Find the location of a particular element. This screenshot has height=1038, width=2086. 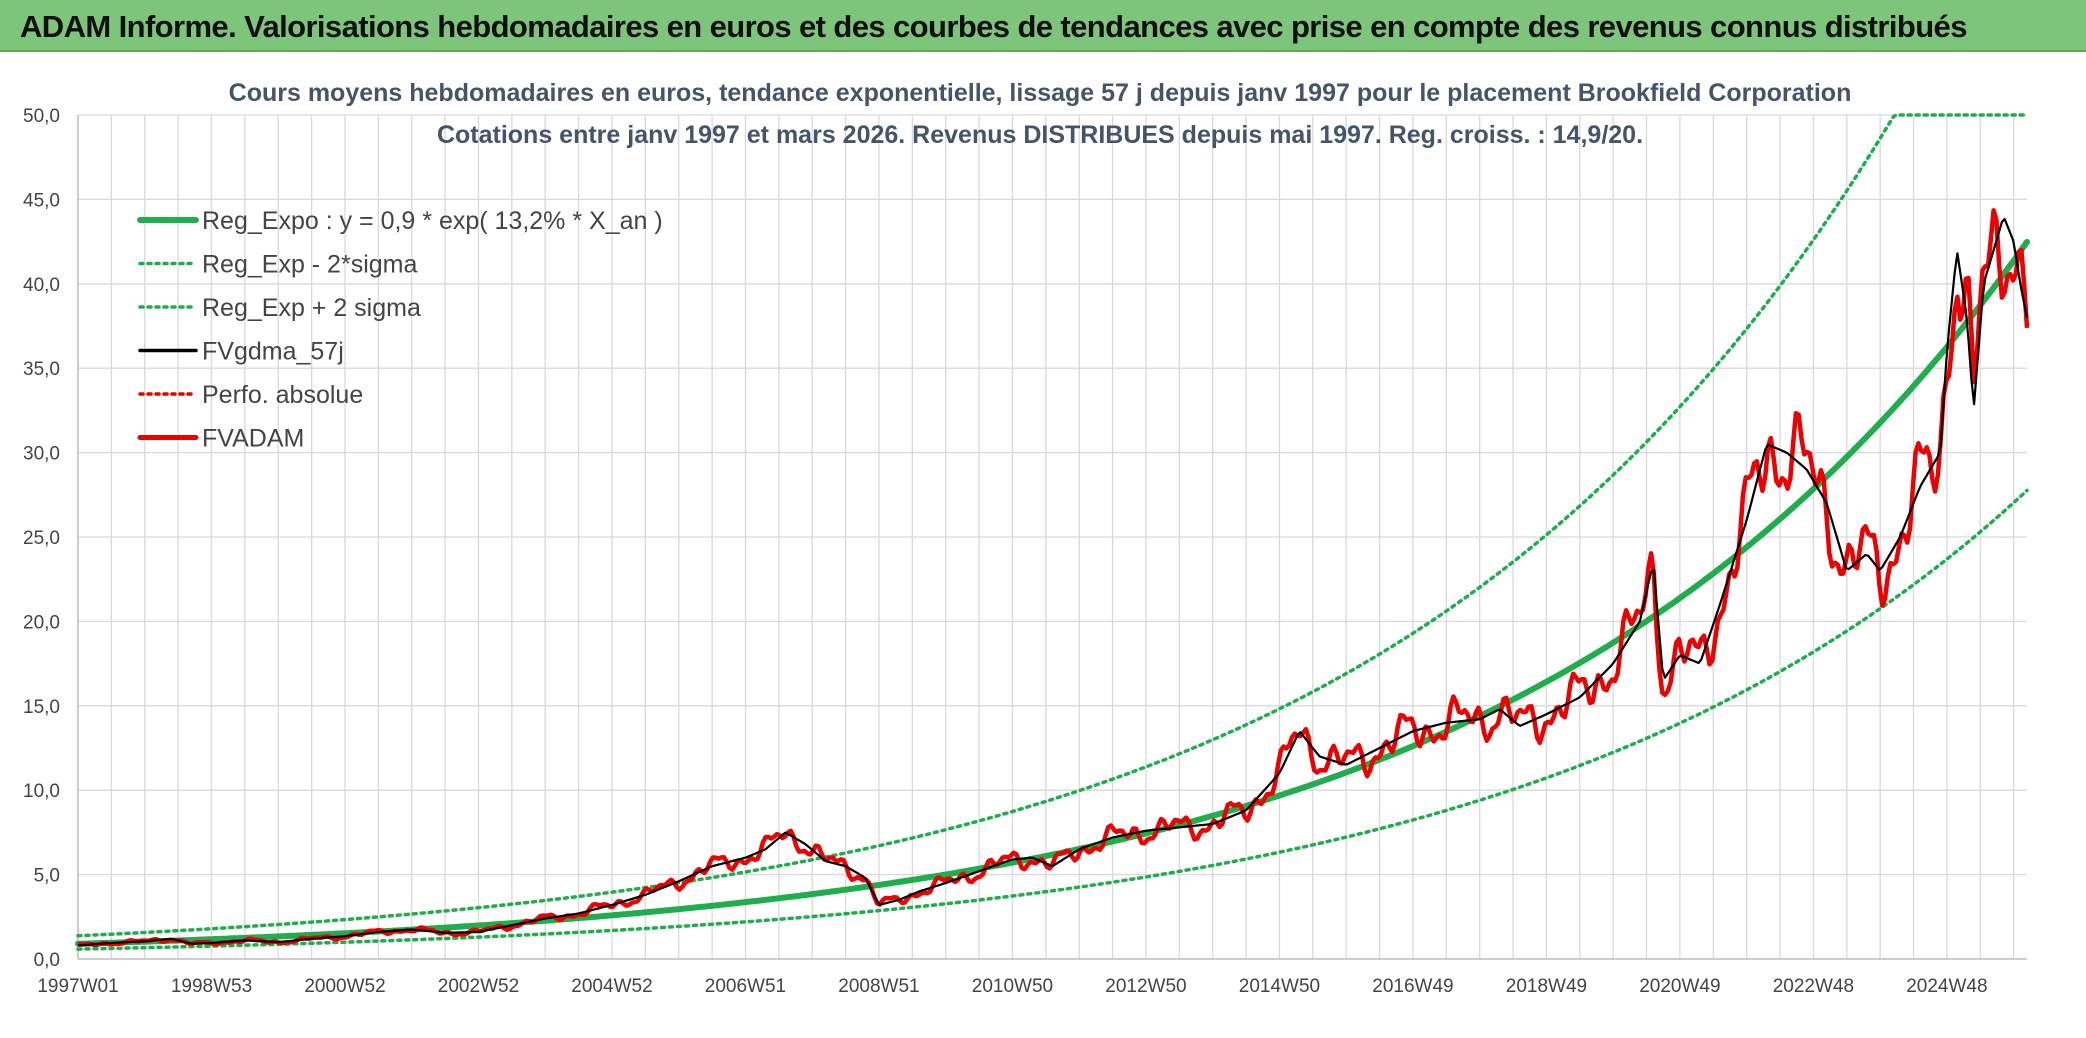

x-tick-label: 2002W52 is located at coordinates (478, 986).